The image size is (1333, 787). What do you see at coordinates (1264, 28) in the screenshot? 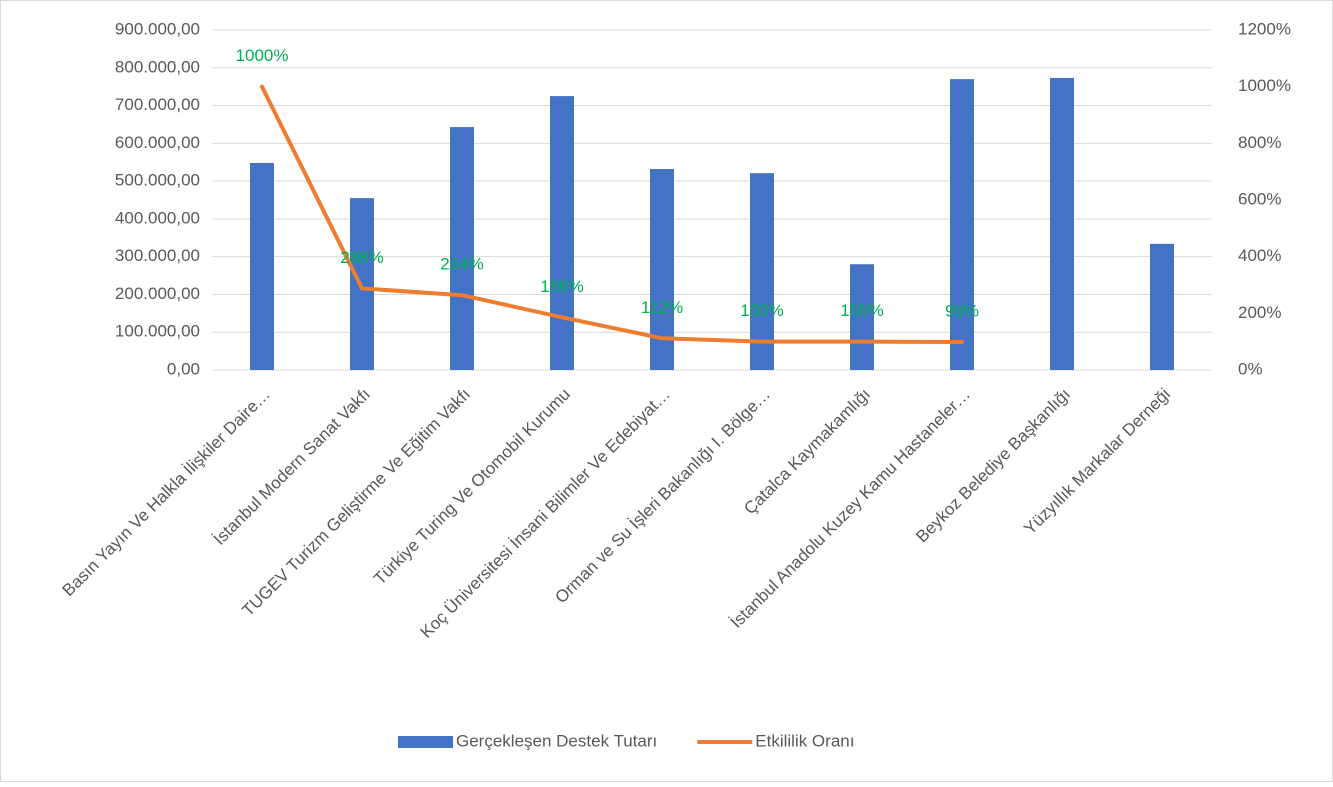
I see `y2-tick-label: 1200%` at bounding box center [1264, 28].